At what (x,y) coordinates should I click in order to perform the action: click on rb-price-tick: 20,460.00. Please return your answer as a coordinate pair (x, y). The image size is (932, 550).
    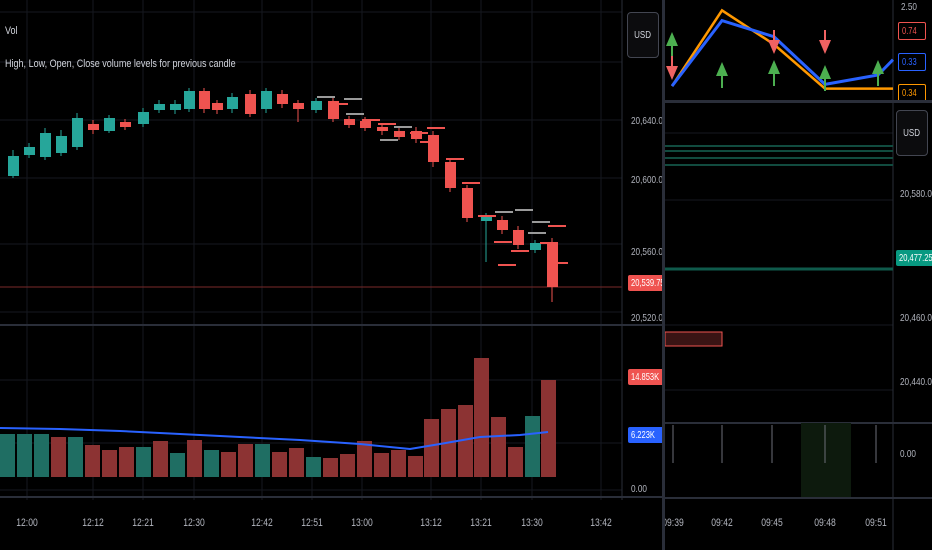
    Looking at the image, I should click on (916, 318).